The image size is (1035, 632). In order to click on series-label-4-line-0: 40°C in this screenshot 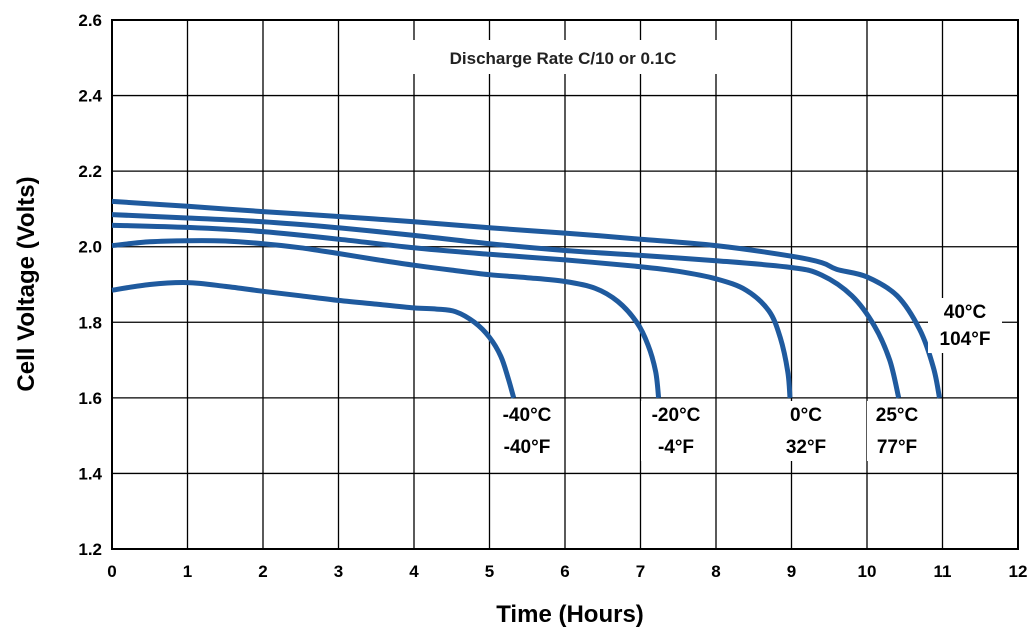, I will do `click(965, 312)`.